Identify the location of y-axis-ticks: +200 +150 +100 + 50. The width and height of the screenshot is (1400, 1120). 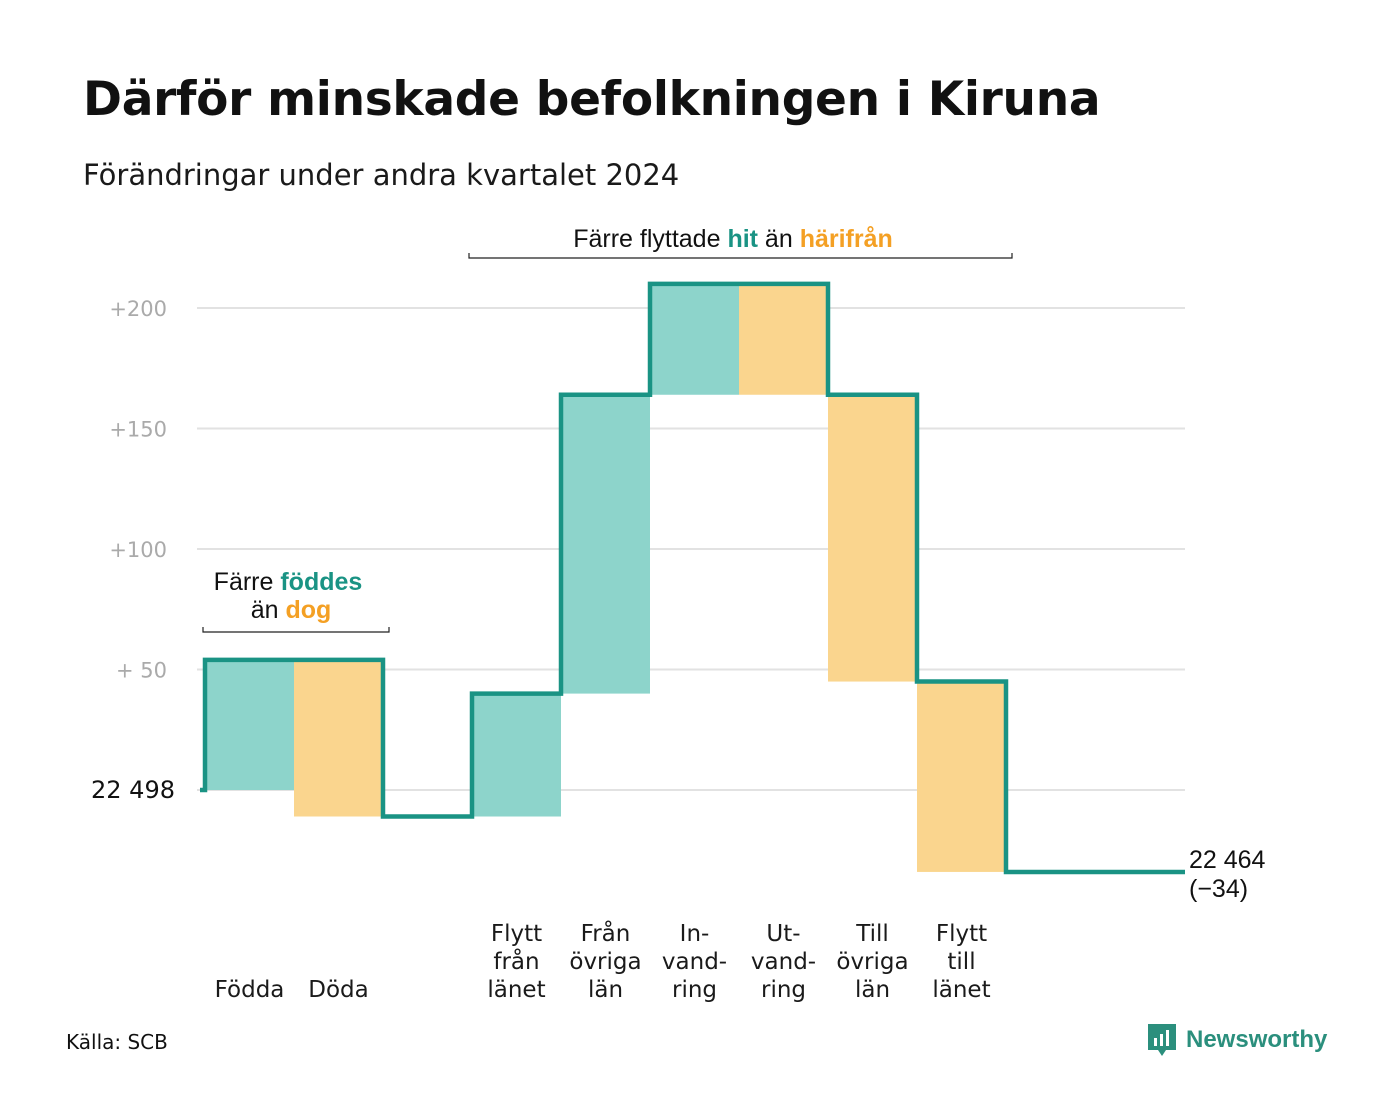
(138, 490).